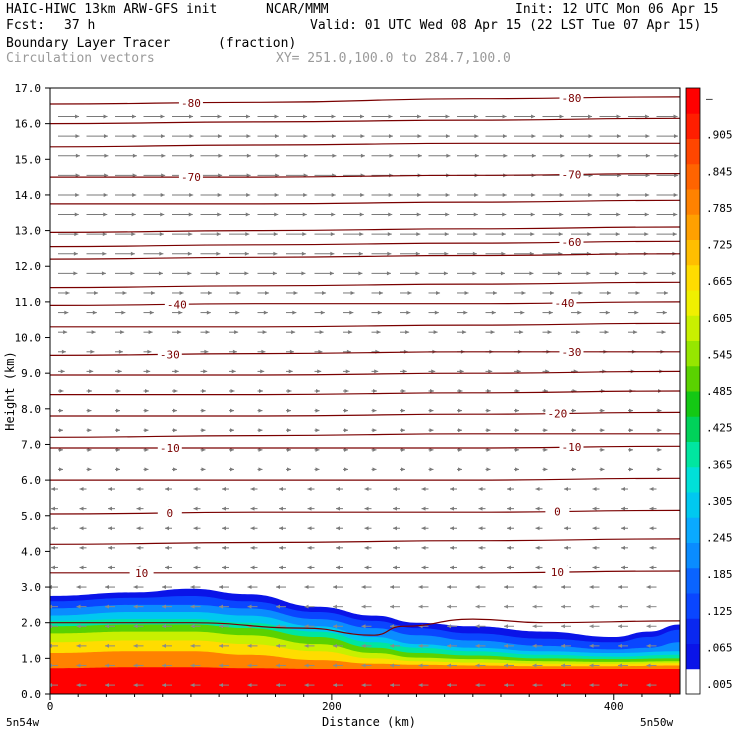 This screenshot has width=740, height=740. Describe the element at coordinates (572, 352) in the screenshot. I see `contour-label: -30` at that location.